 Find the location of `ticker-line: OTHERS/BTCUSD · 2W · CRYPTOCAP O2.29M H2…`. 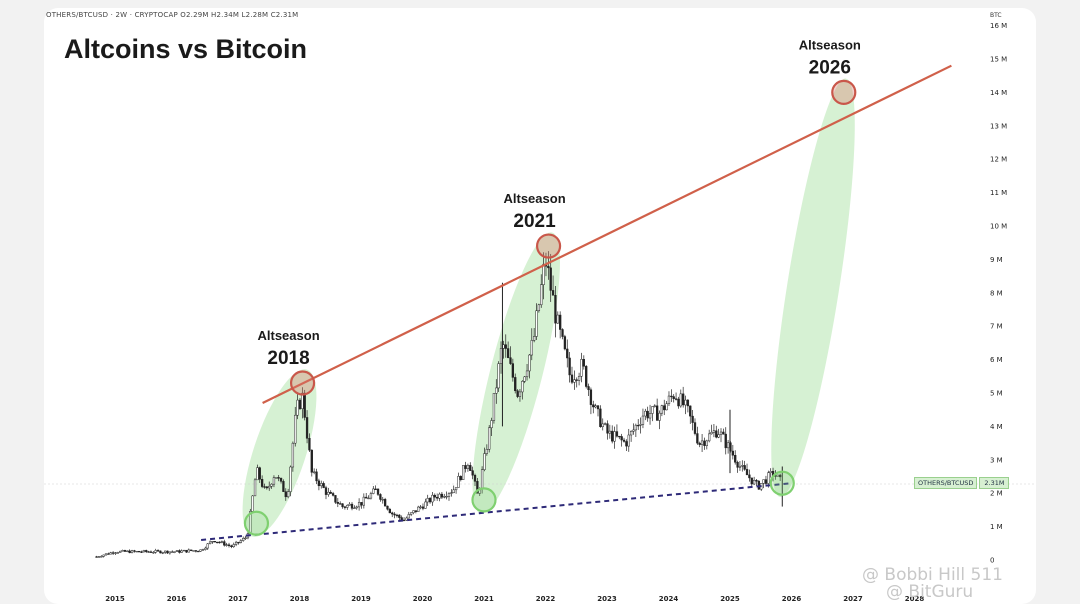

ticker-line: OTHERS/BTCUSD · 2W · CRYPTOCAP O2.29M H2… is located at coordinates (172, 15).